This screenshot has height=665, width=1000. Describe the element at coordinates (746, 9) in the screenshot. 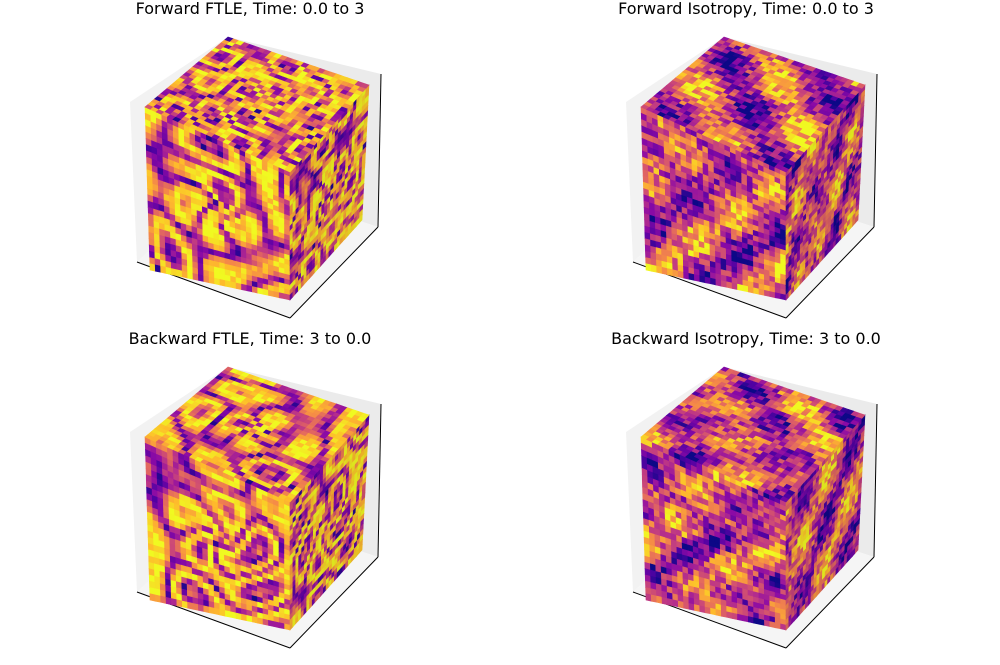

I see `chart-title: Forward Isotropy, Time: 0.0 to 3` at that location.